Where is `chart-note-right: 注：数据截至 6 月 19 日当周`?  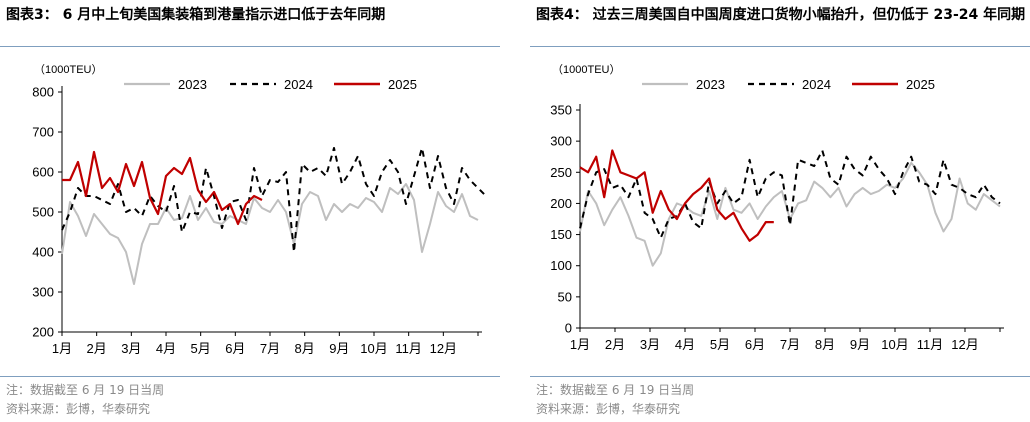 chart-note-right: 注：数据截至 6 月 19 日当周 is located at coordinates (615, 390).